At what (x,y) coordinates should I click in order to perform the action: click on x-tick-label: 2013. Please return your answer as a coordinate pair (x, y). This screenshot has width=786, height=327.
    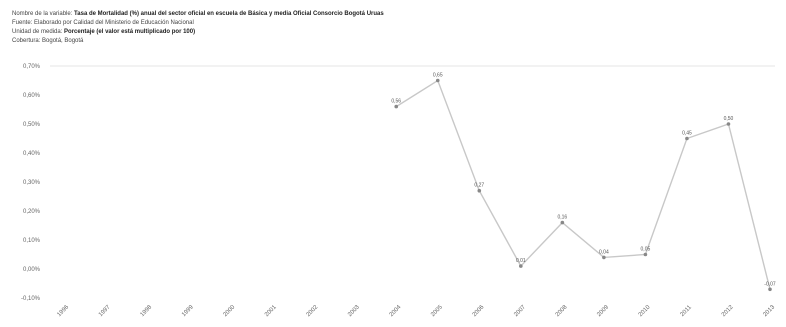
    Looking at the image, I should click on (769, 311).